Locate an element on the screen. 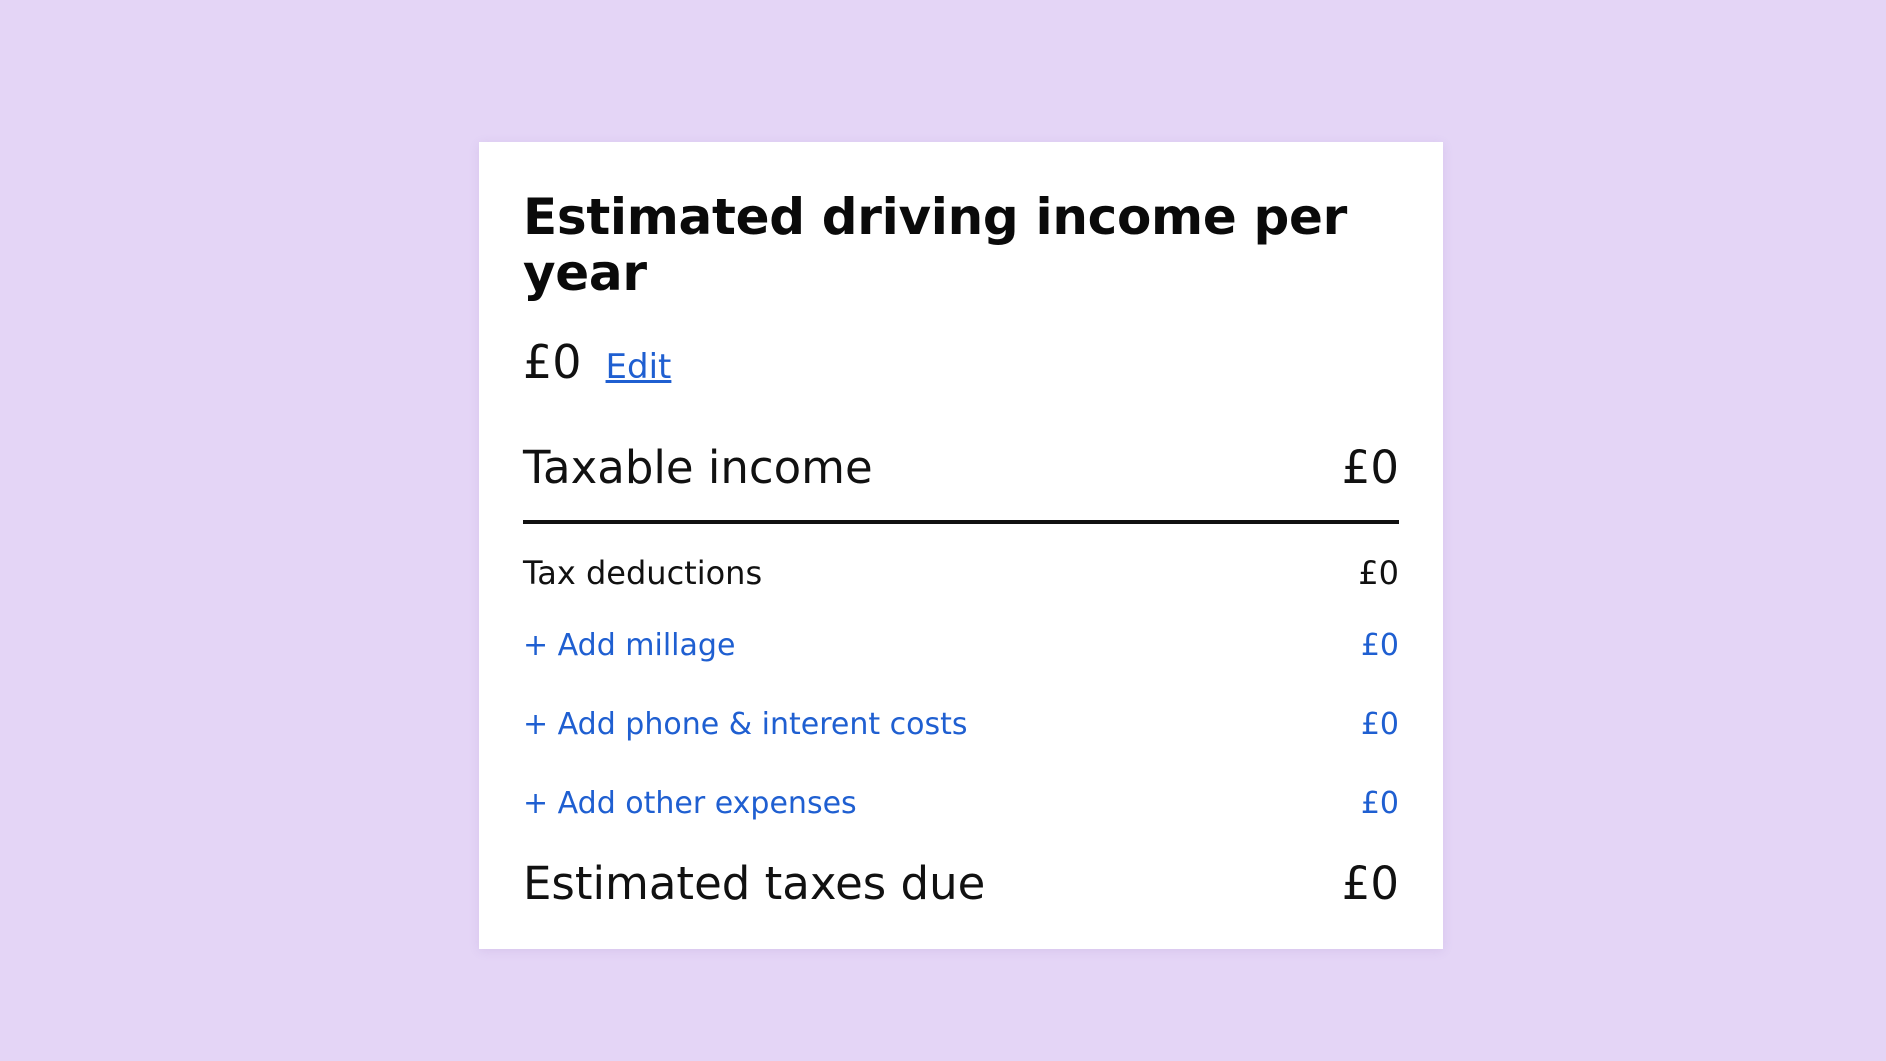  add-mileage-link: + Add millage is located at coordinates (629, 645).